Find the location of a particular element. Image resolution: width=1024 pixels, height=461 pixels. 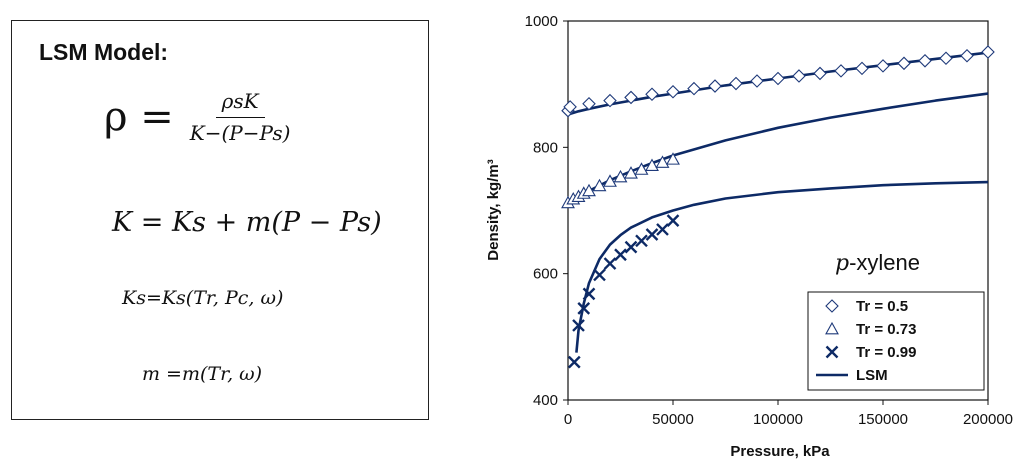

y-tick-label: 800 is located at coordinates (545, 147).